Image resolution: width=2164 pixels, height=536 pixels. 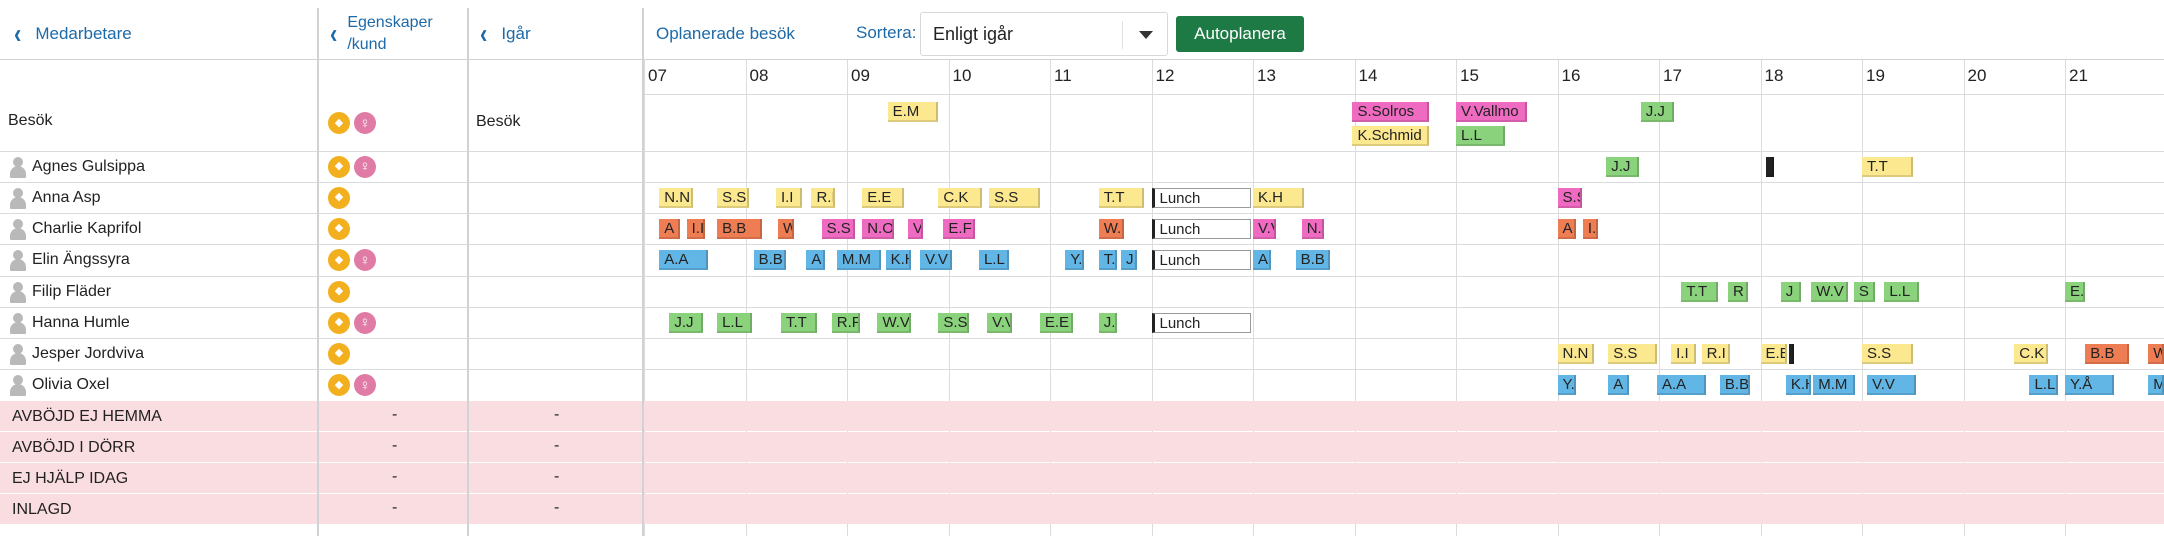 What do you see at coordinates (164, 34) in the screenshot?
I see `staff-column-header: ‹ Medarbetare` at bounding box center [164, 34].